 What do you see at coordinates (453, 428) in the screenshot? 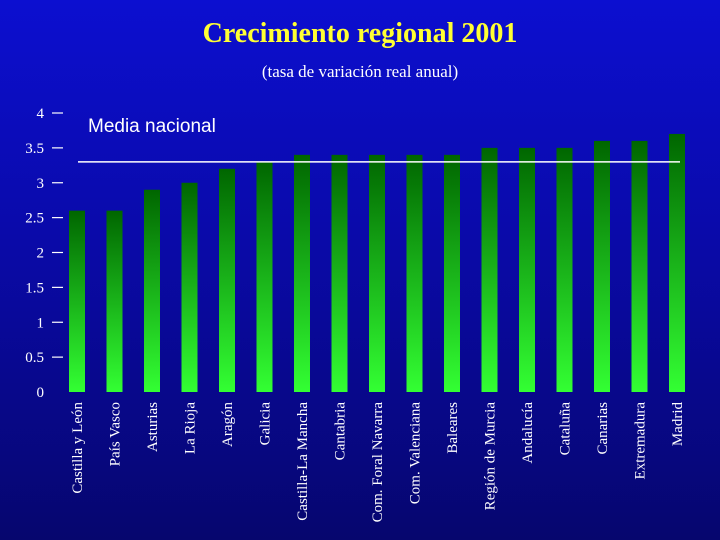
I see `x-category-label: Baleares` at bounding box center [453, 428].